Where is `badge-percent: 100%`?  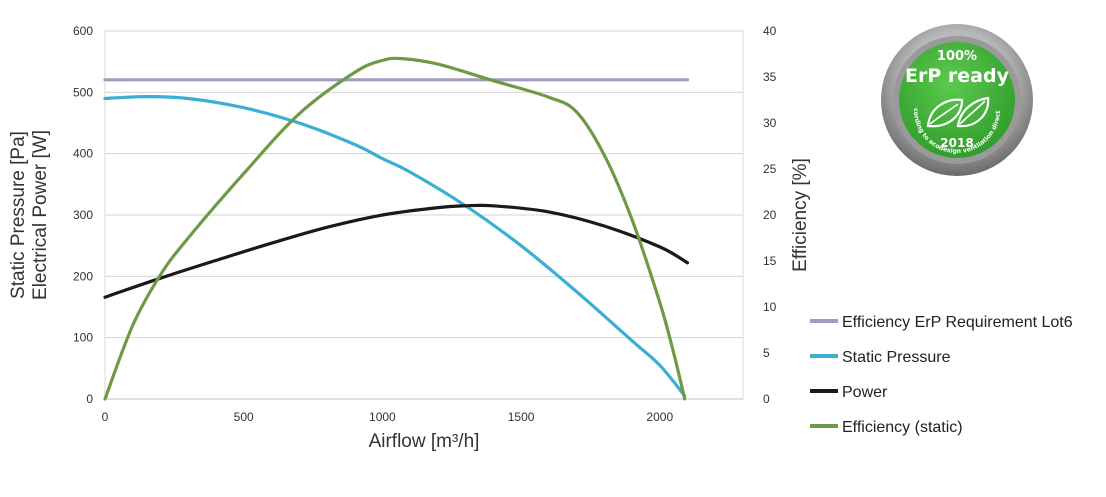 badge-percent: 100% is located at coordinates (957, 56).